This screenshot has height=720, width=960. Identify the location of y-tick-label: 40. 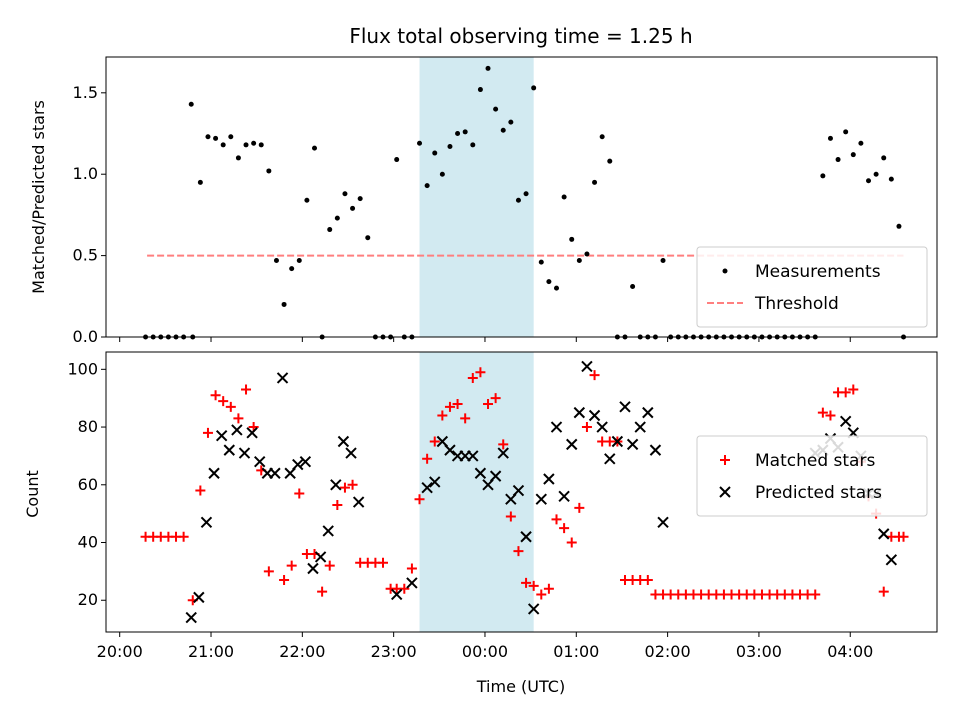
(88, 542).